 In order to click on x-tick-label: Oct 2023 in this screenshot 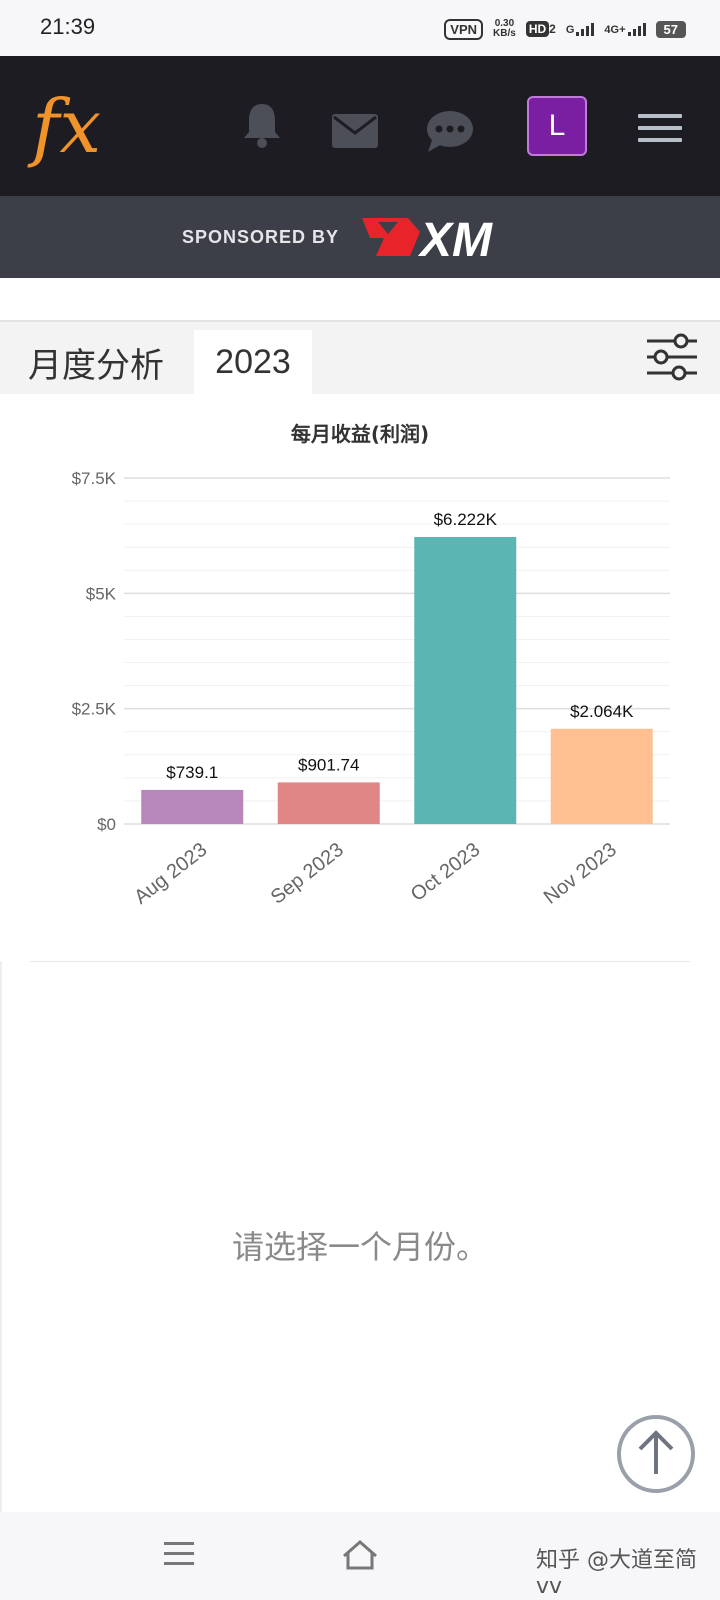, I will do `click(446, 872)`.